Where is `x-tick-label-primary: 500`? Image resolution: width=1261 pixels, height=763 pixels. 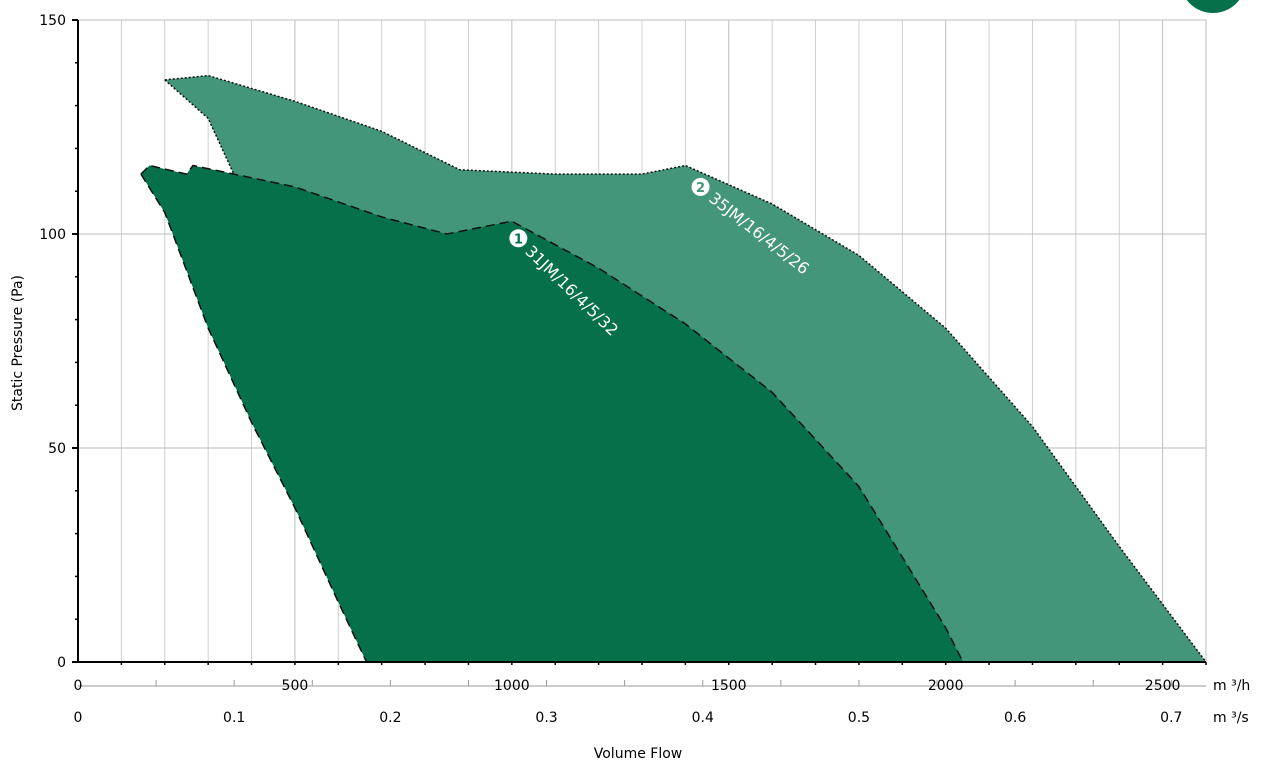 x-tick-label-primary: 500 is located at coordinates (295, 686).